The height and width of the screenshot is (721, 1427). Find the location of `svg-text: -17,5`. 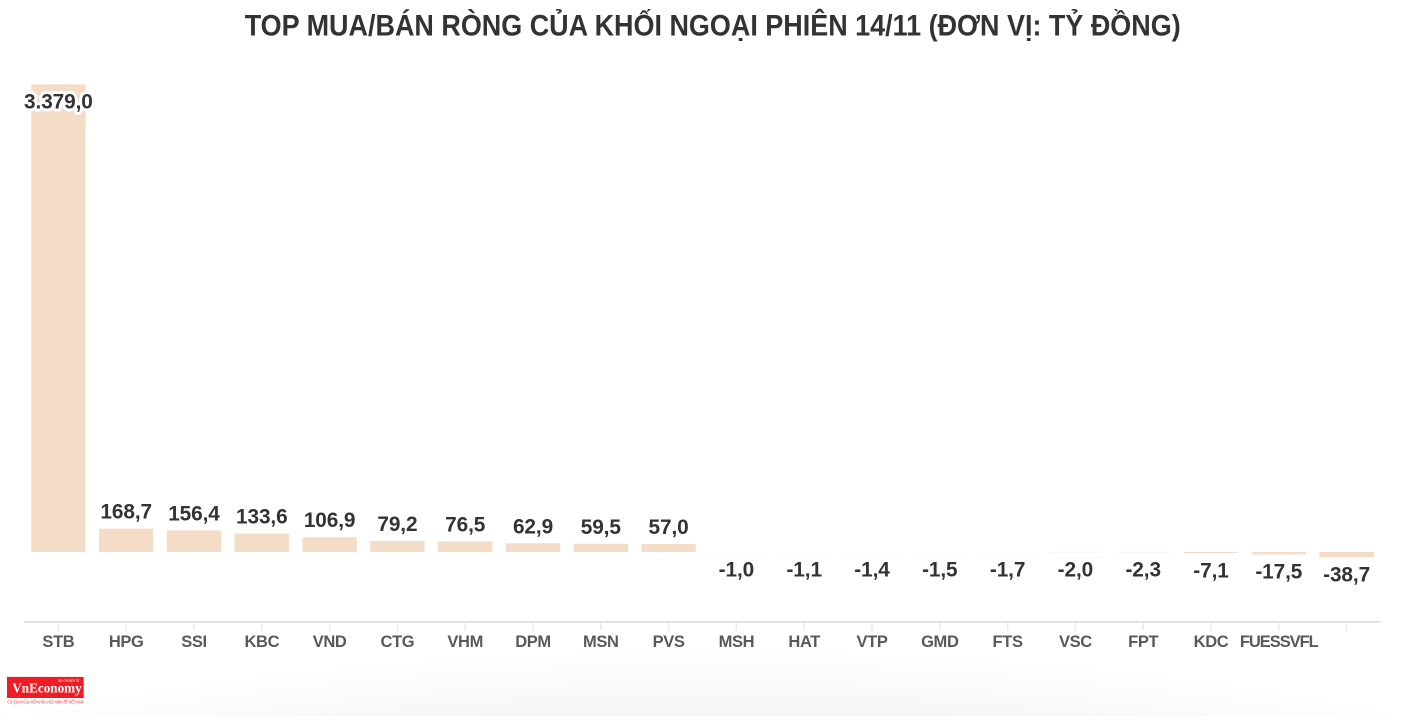

svg-text: -17,5 is located at coordinates (1278, 572).